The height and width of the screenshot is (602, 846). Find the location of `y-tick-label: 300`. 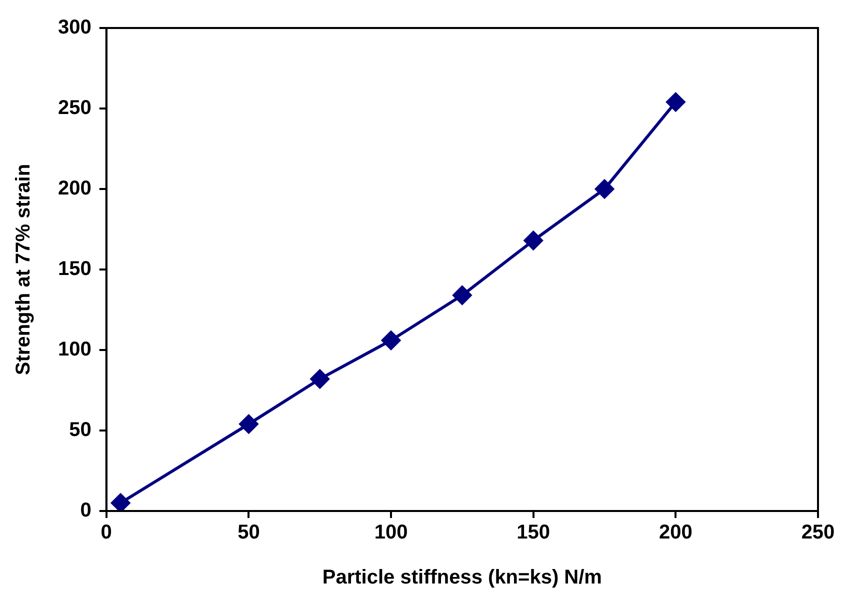

y-tick-label: 300 is located at coordinates (75, 27).